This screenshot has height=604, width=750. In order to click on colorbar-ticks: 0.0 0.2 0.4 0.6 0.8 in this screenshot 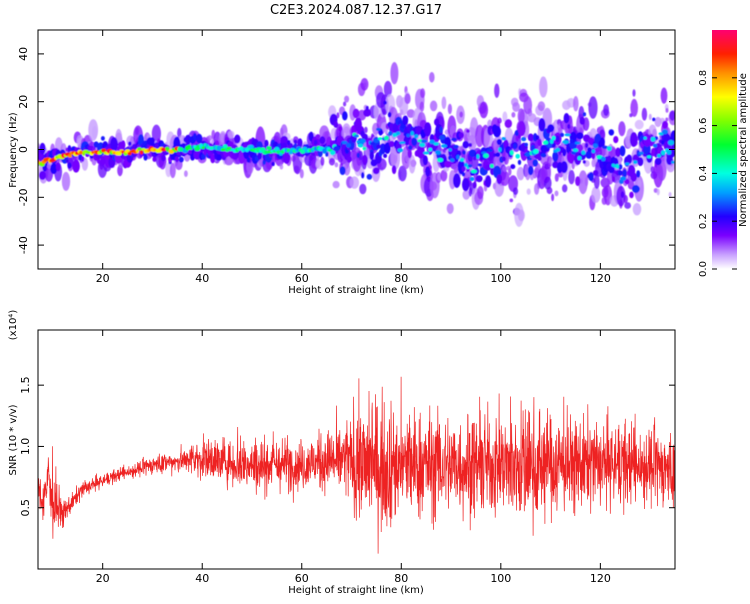, I will do `click(717, 173)`.